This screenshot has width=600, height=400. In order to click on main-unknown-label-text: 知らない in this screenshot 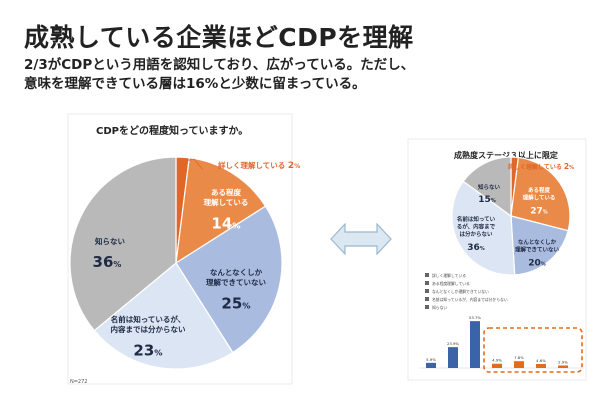, I will do `click(110, 241)`.